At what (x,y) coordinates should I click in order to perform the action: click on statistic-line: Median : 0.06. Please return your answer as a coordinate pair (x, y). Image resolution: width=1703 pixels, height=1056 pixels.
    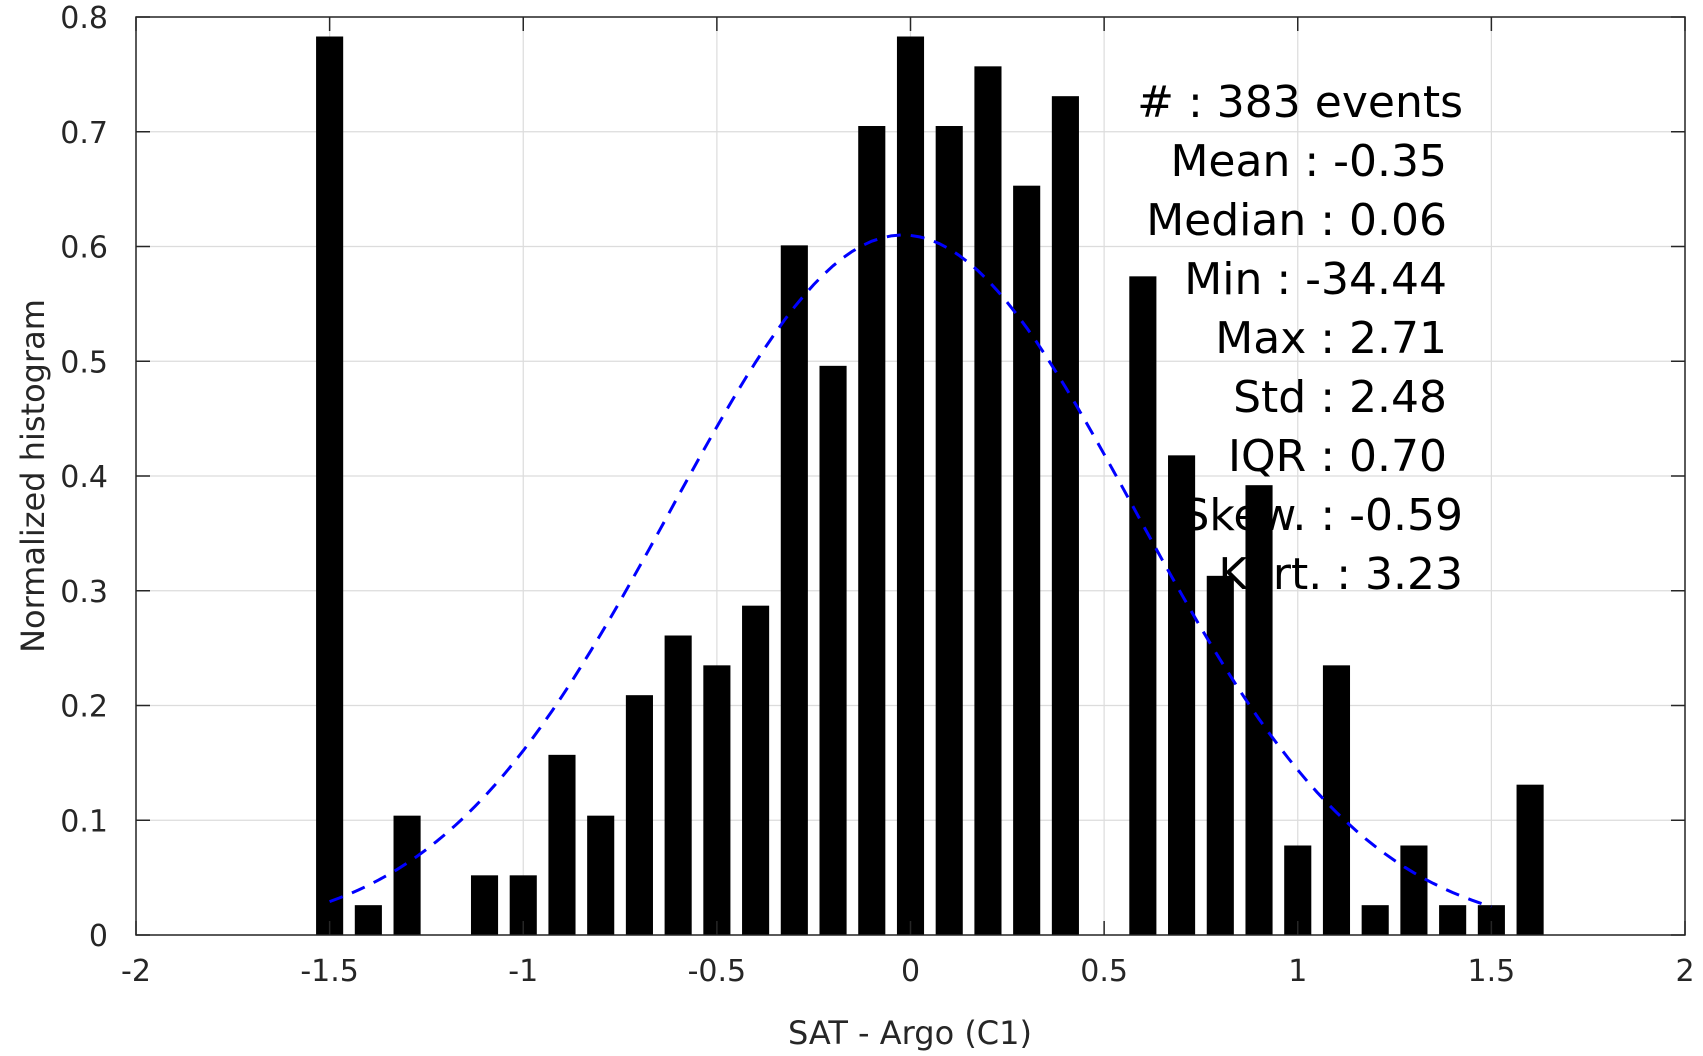
    Looking at the image, I should click on (1296, 220).